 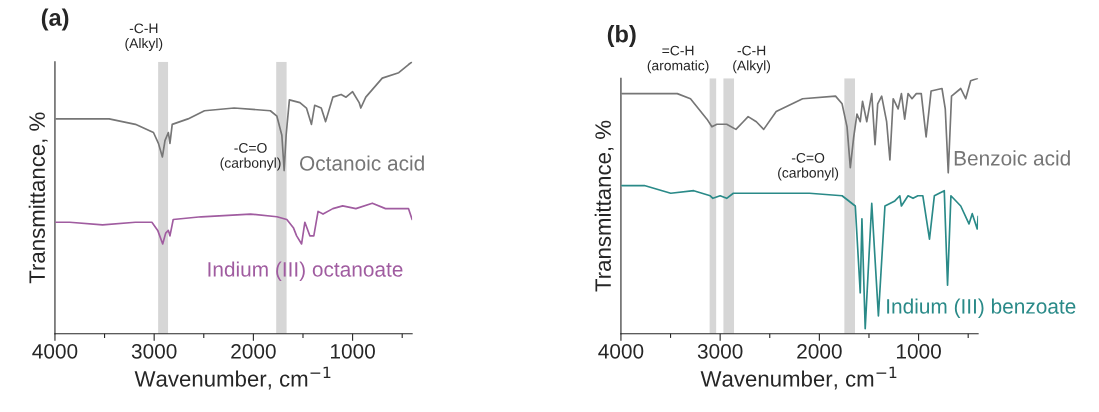 What do you see at coordinates (621, 36) in the screenshot?
I see `chart-title: (b)` at bounding box center [621, 36].